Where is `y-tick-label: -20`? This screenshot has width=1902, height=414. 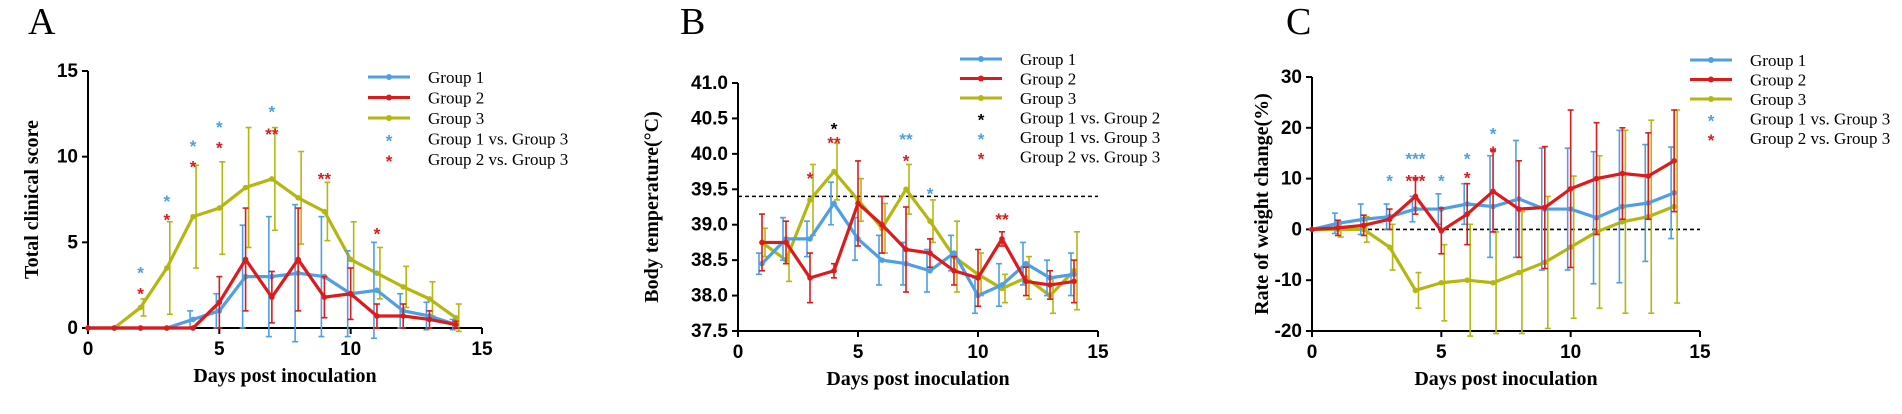 y-tick-label: -20 is located at coordinates (1288, 331).